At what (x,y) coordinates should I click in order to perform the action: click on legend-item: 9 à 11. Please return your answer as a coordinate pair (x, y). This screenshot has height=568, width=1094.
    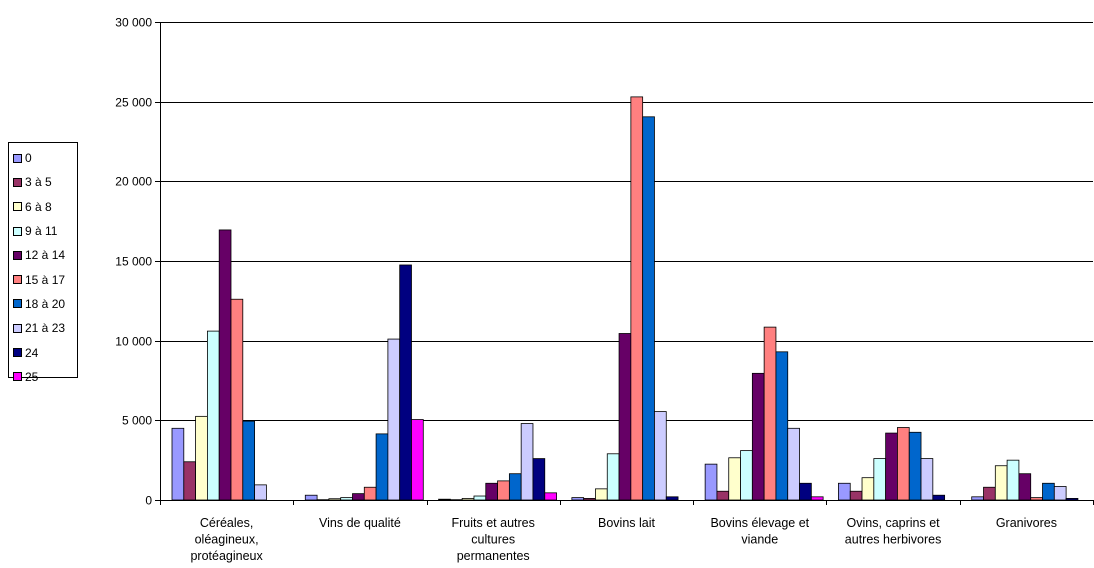
    Looking at the image, I should click on (43, 231).